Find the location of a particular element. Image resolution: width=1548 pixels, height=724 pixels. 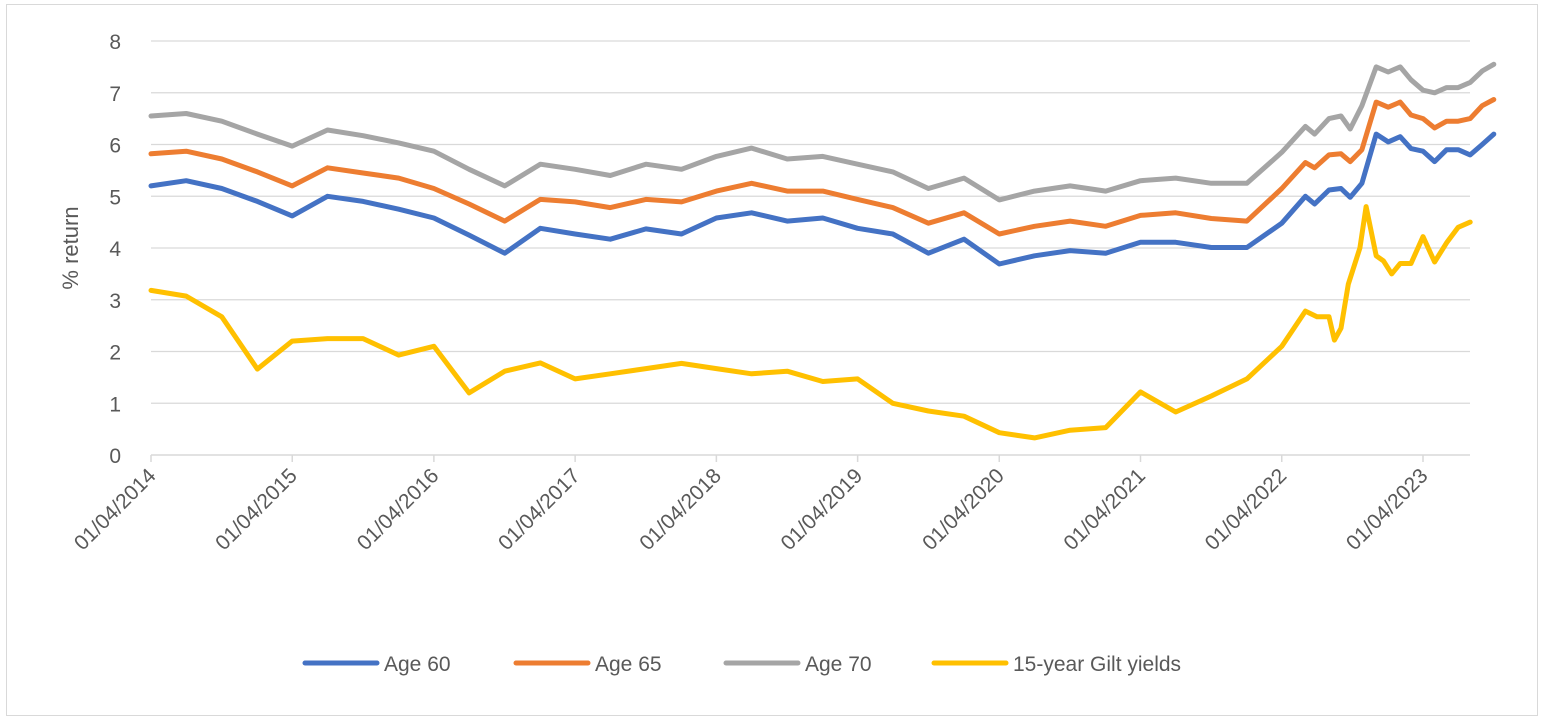

y-tick-label: 1 is located at coordinates (115, 404).